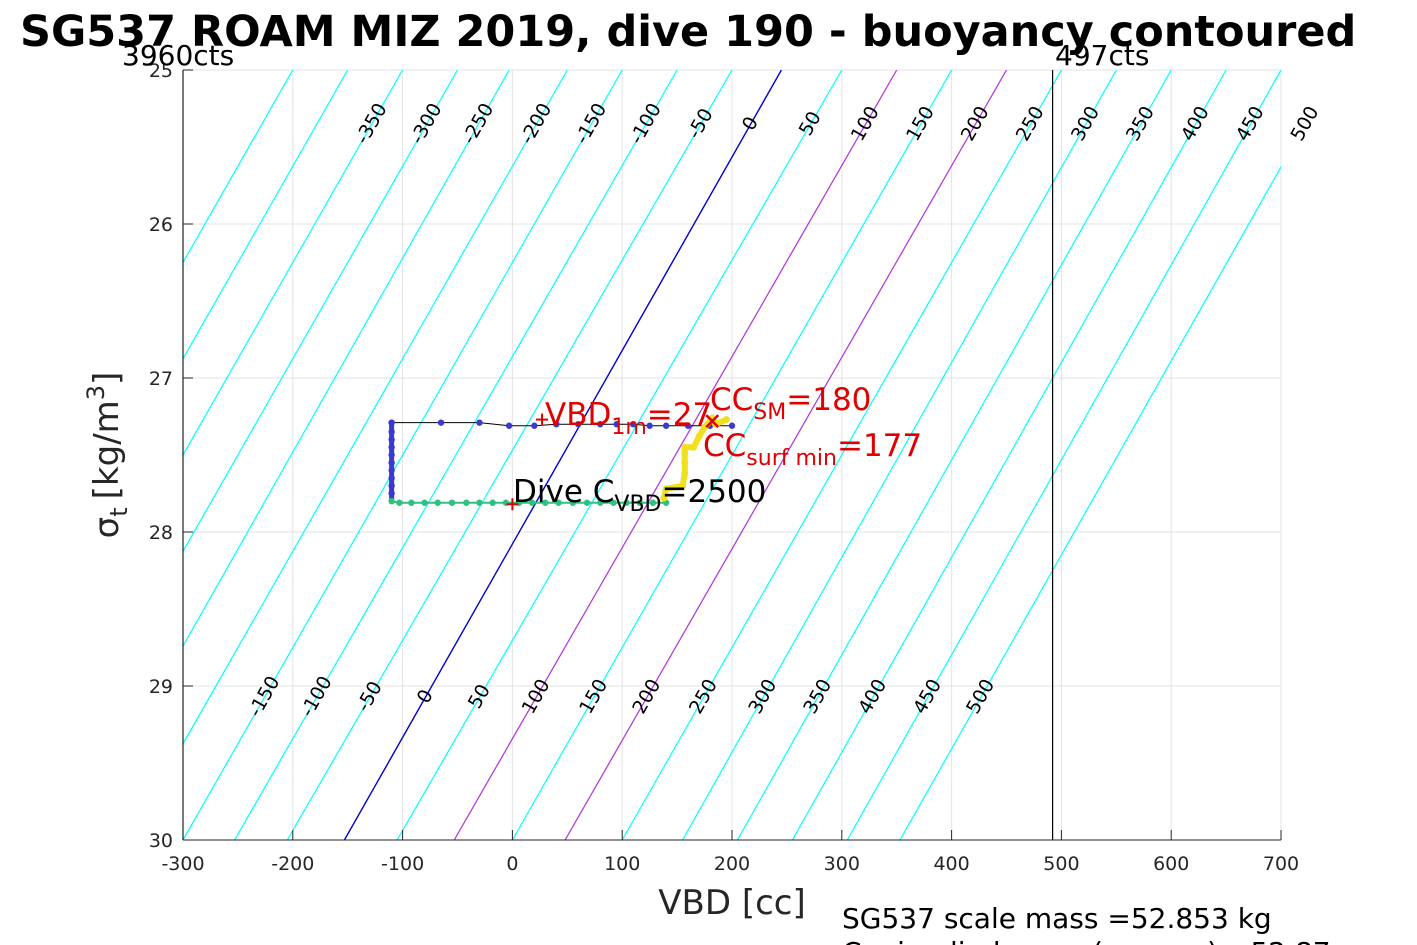 Image resolution: width=1417 pixels, height=945 pixels. I want to click on vbd-1m-main: VBD, so click(578, 415).